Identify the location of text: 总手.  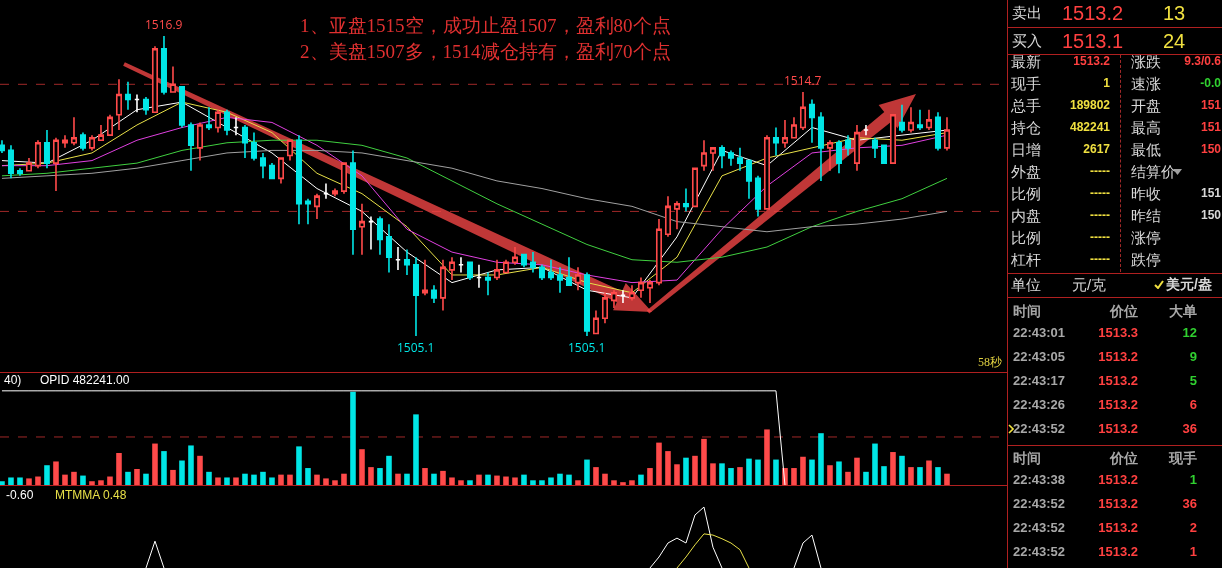
(1026, 105).